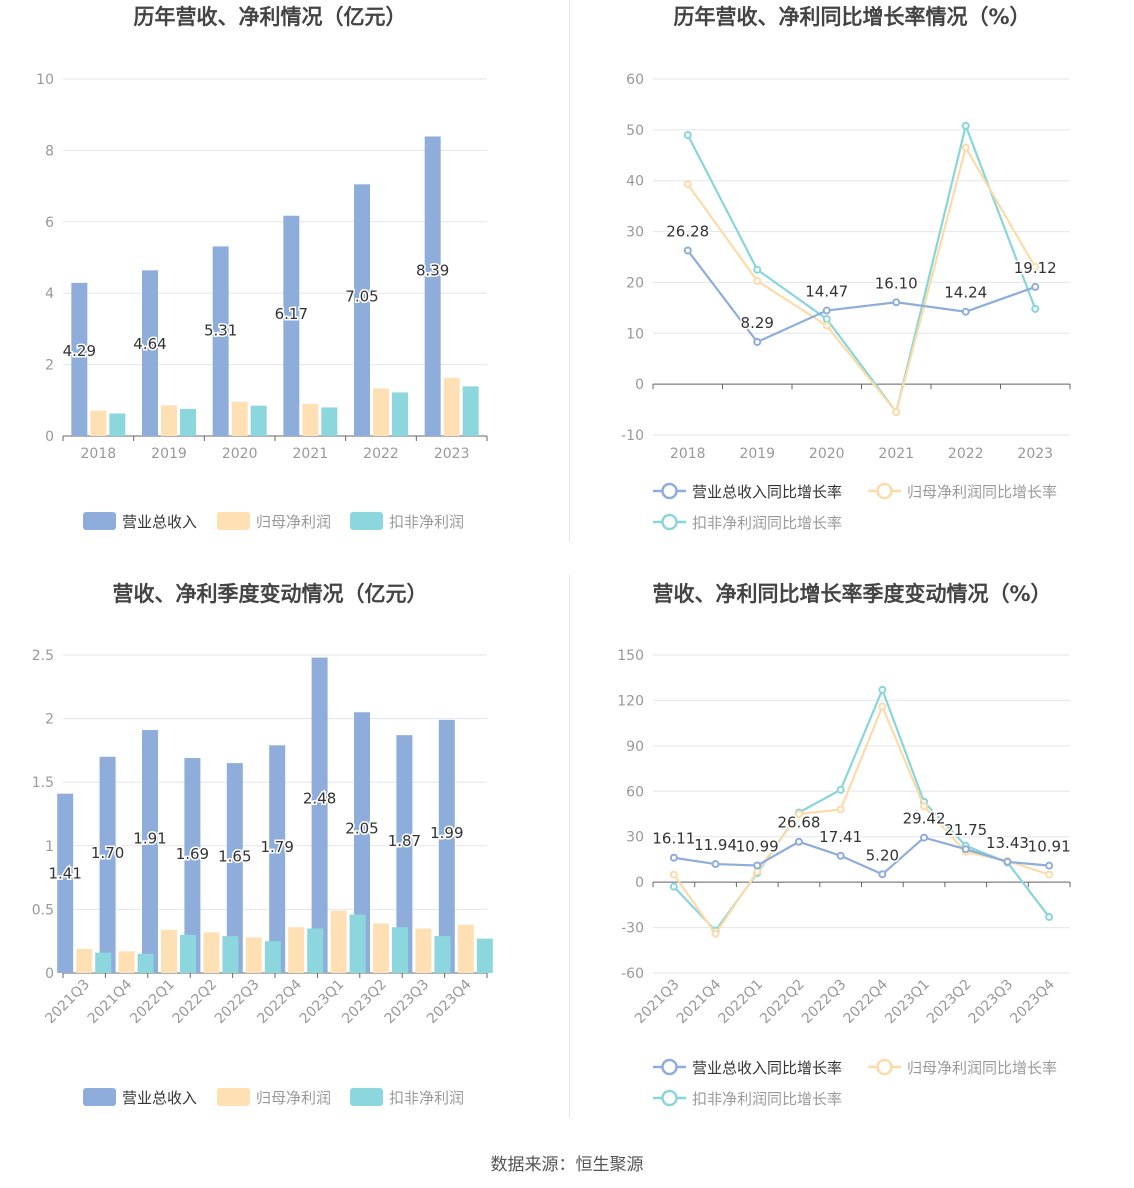  I want to click on data-label: 21.75, so click(965, 830).